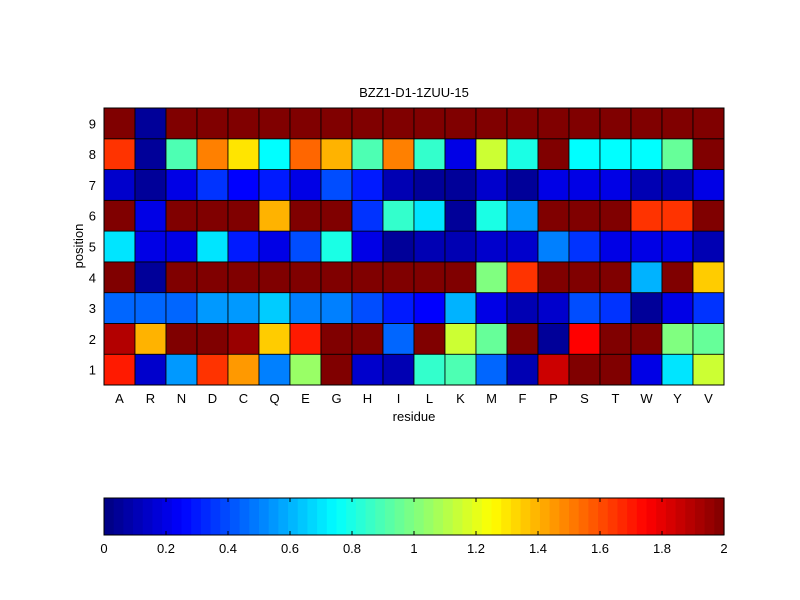  Describe the element at coordinates (103, 548) in the screenshot. I see `colorbar-tick-label: 0` at that location.